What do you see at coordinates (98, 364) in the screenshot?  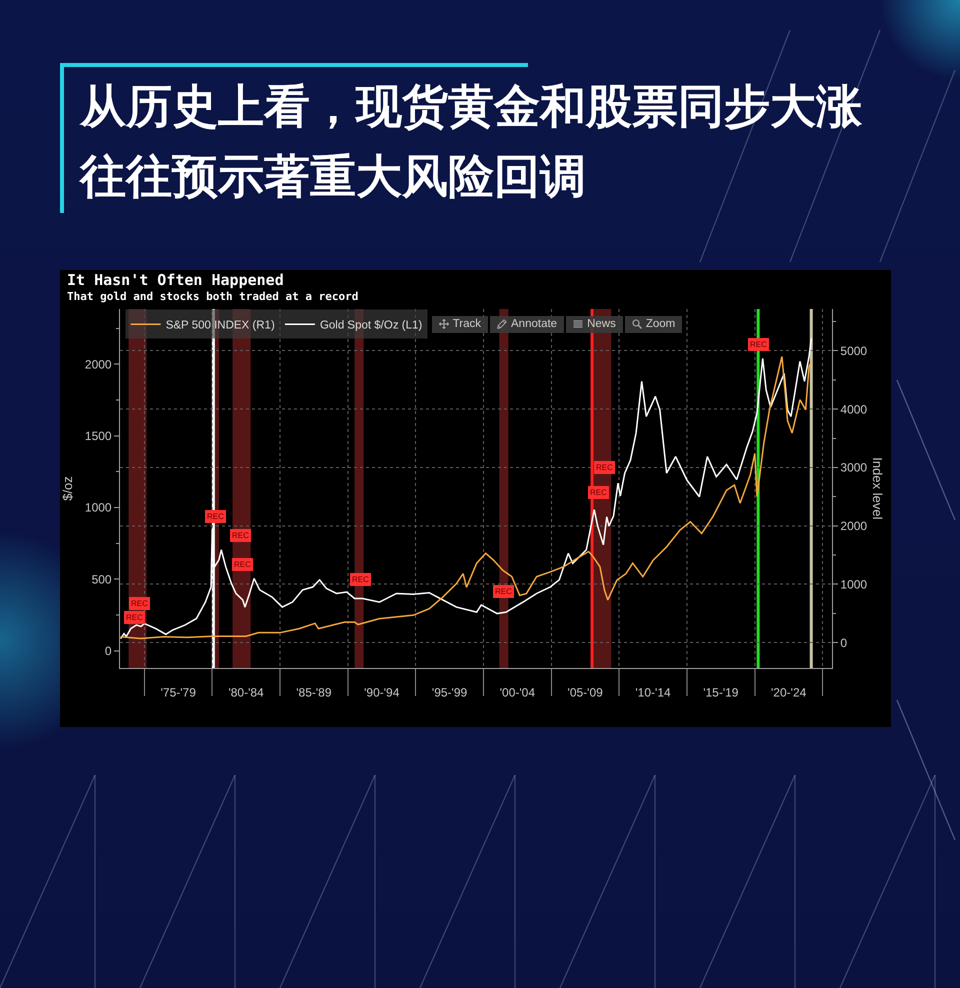 I see `y-tick-label: 2000` at bounding box center [98, 364].